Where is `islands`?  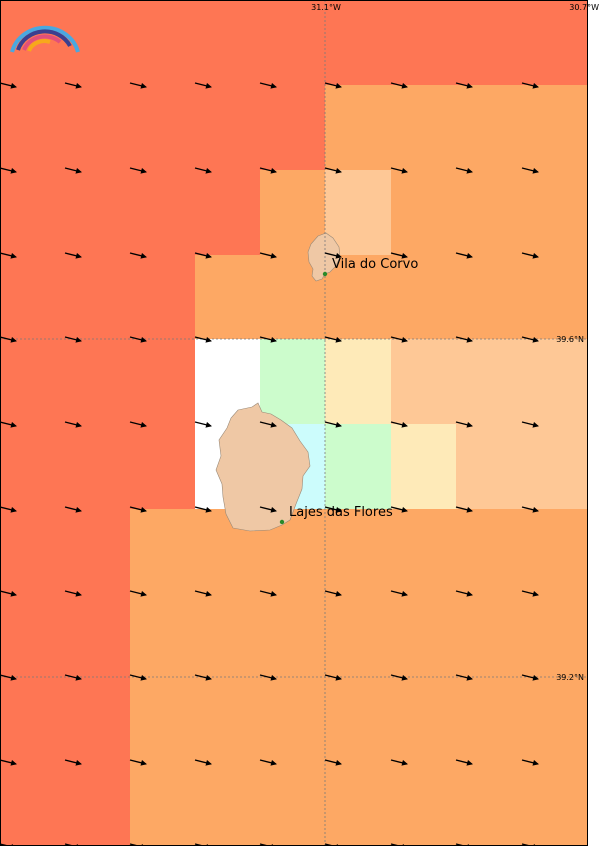
islands is located at coordinates (278, 382).